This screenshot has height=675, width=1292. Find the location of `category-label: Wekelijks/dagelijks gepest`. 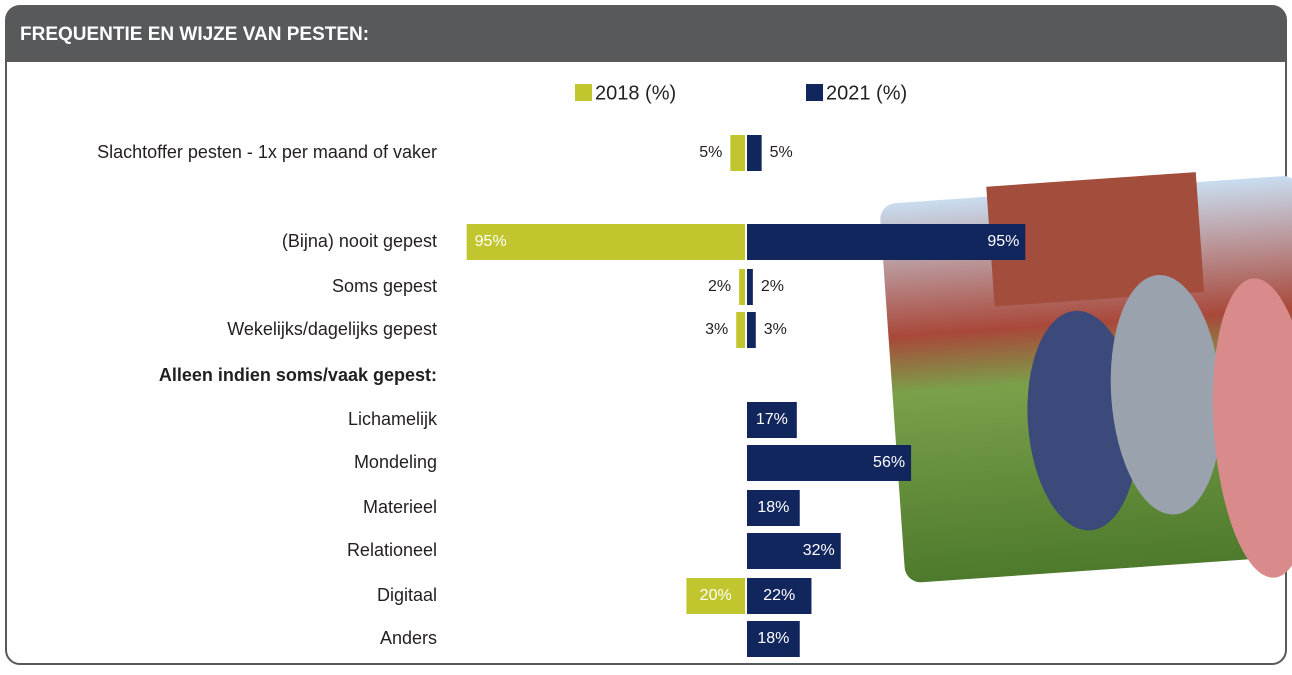

category-label: Wekelijks/dagelijks gepest is located at coordinates (332, 329).